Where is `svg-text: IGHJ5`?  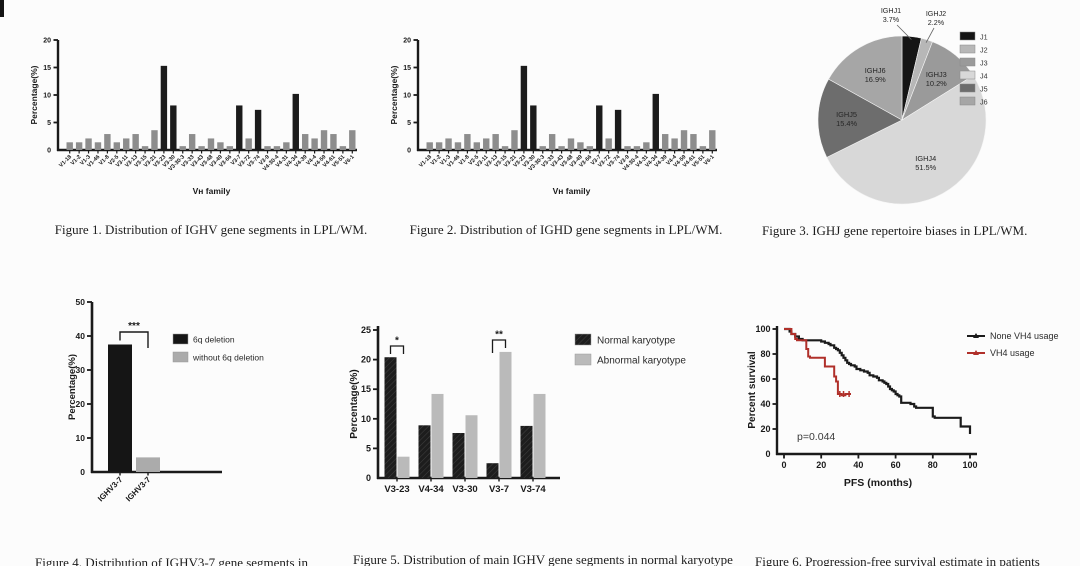
svg-text: IGHJ5 is located at coordinates (846, 114).